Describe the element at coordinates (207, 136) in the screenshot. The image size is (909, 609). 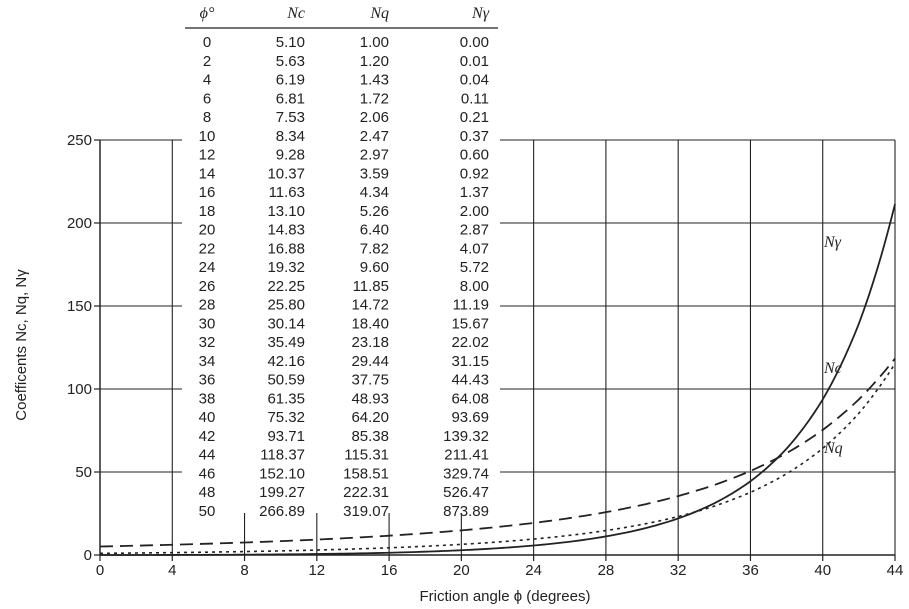
I see `table-cell: 10` at that location.